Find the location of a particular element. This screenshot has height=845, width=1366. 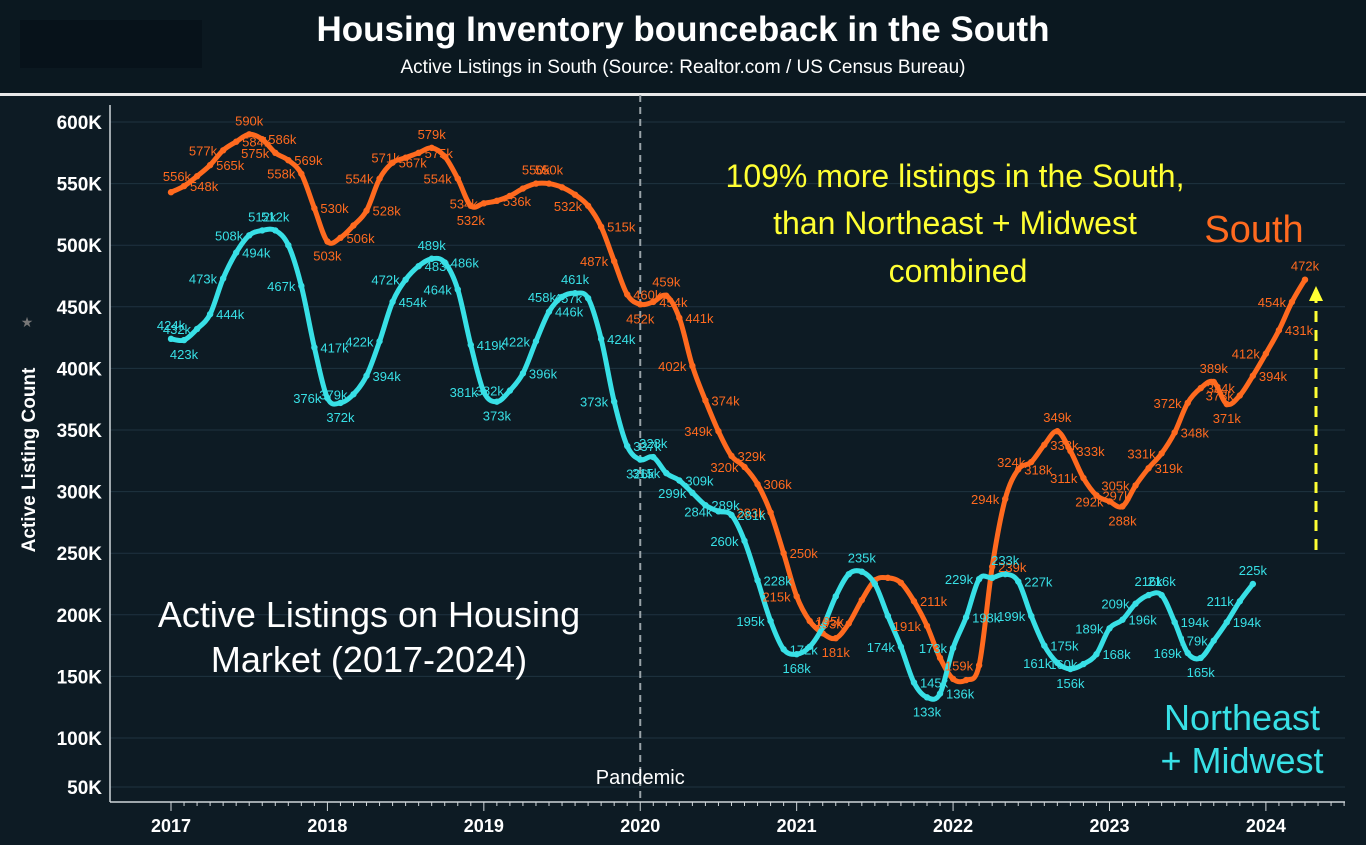

south-data-label: 515k is located at coordinates (621, 227).